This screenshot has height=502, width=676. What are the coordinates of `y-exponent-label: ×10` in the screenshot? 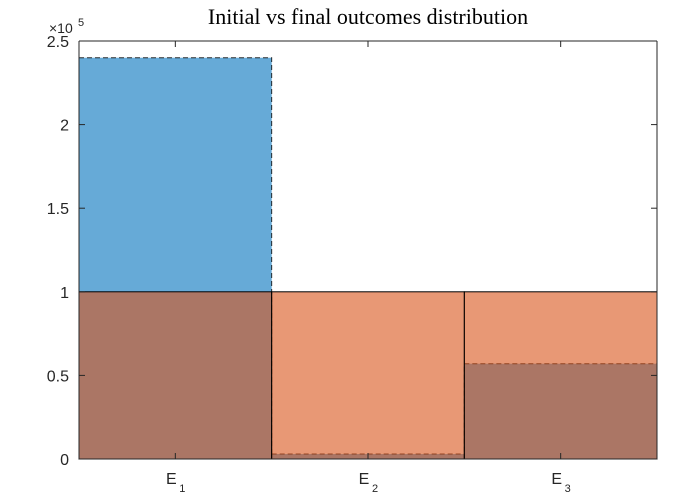 It's located at (61, 28).